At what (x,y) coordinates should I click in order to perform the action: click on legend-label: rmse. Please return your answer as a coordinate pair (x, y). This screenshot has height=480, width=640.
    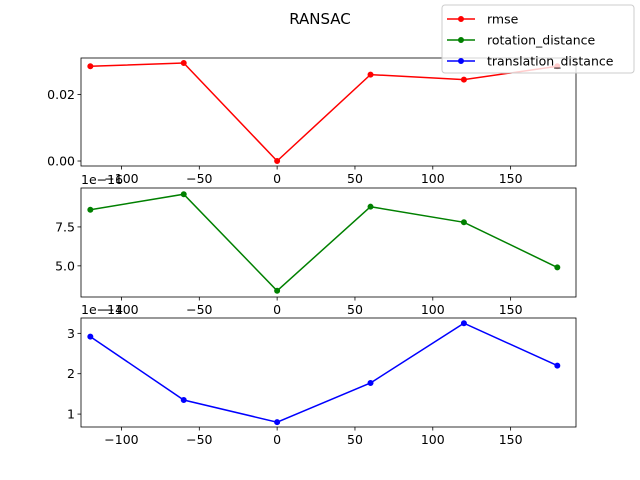
    Looking at the image, I should click on (503, 19).